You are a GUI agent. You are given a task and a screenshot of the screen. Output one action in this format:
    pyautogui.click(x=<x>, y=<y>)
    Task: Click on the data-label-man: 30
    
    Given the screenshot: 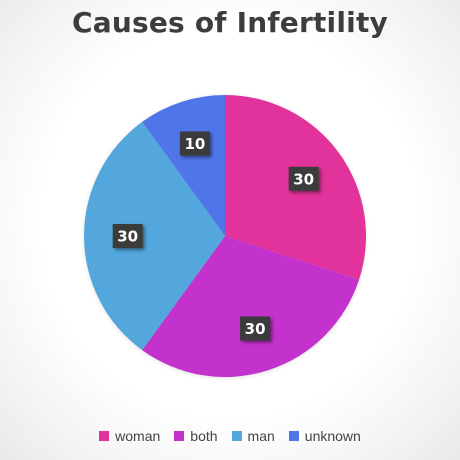 What is the action you would take?
    pyautogui.click(x=127, y=236)
    